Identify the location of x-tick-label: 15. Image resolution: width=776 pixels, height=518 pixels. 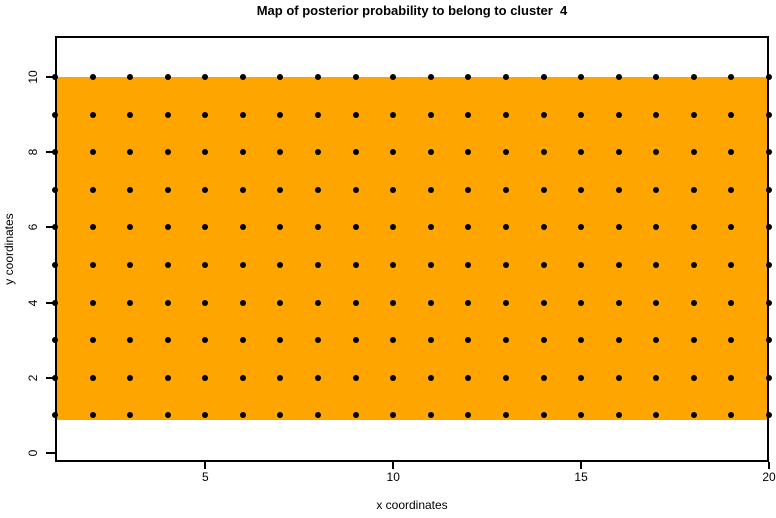
(581, 477).